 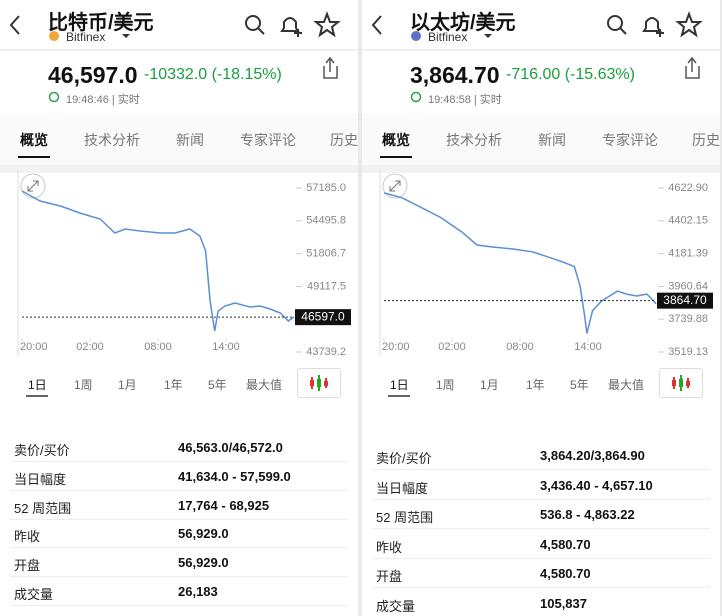 I want to click on stat-value: 105,837, so click(x=563, y=603).